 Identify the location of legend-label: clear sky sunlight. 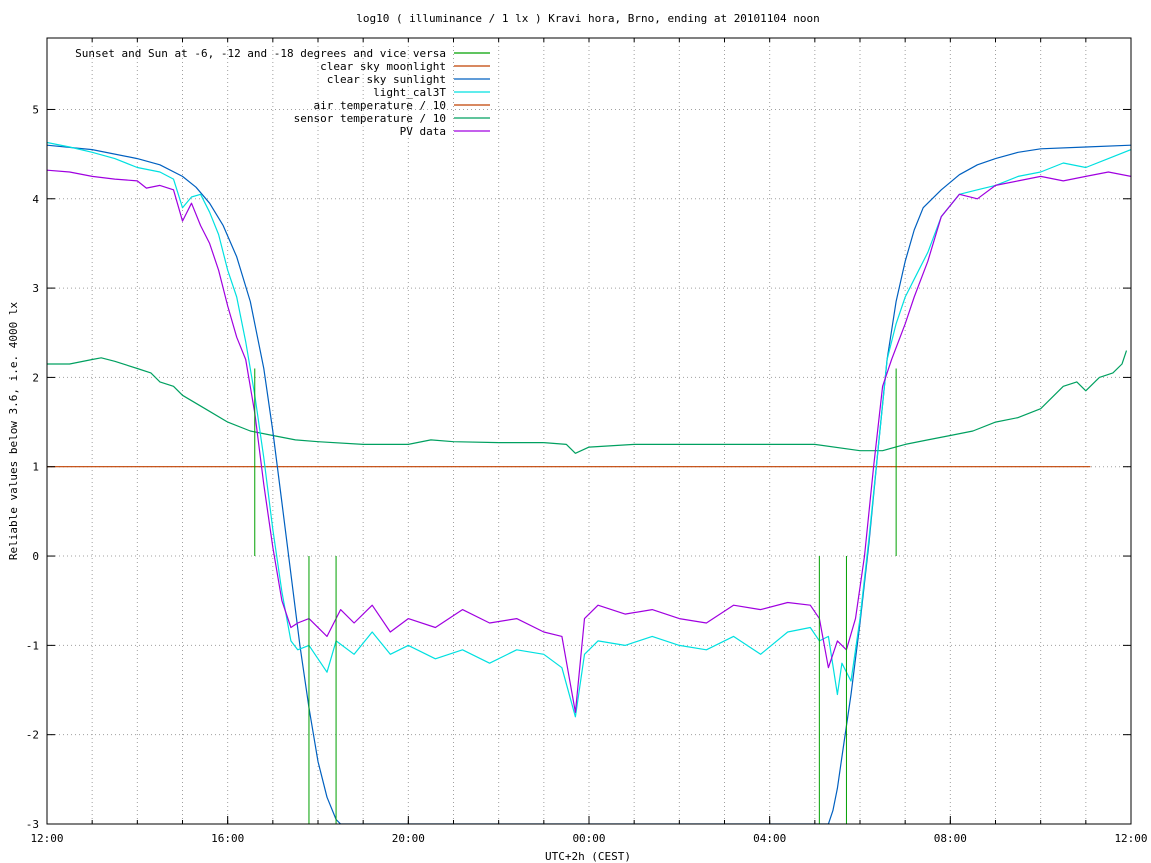
(386, 79).